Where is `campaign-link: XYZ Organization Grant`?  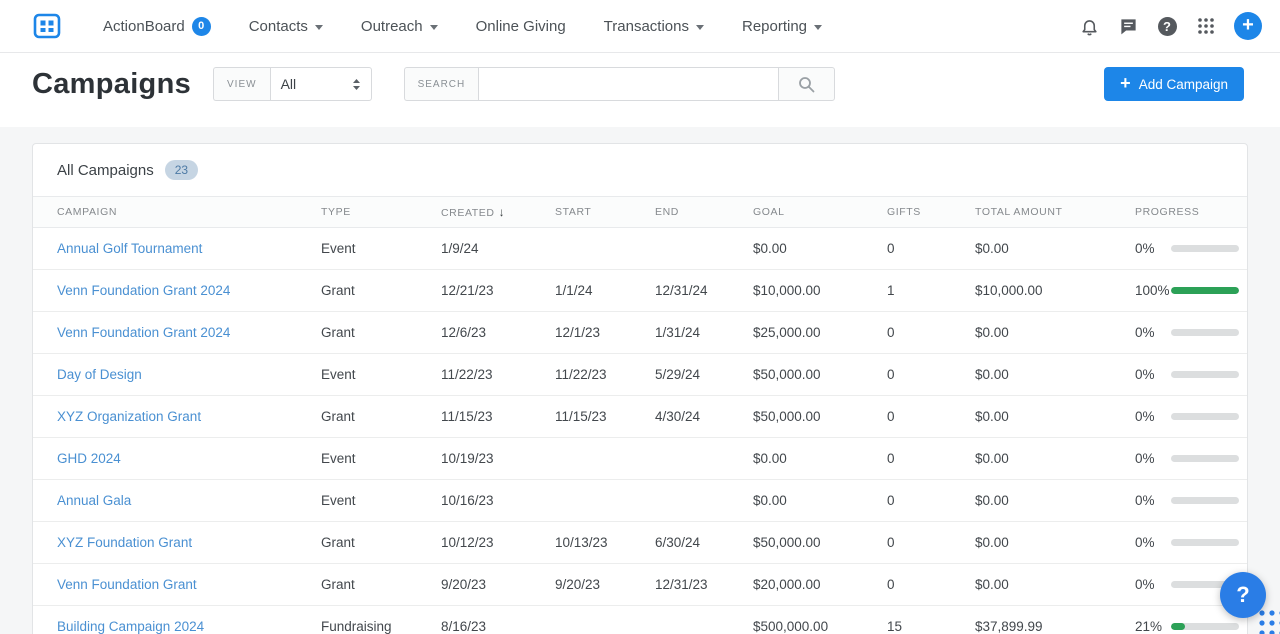
campaign-link: XYZ Organization Grant is located at coordinates (129, 416).